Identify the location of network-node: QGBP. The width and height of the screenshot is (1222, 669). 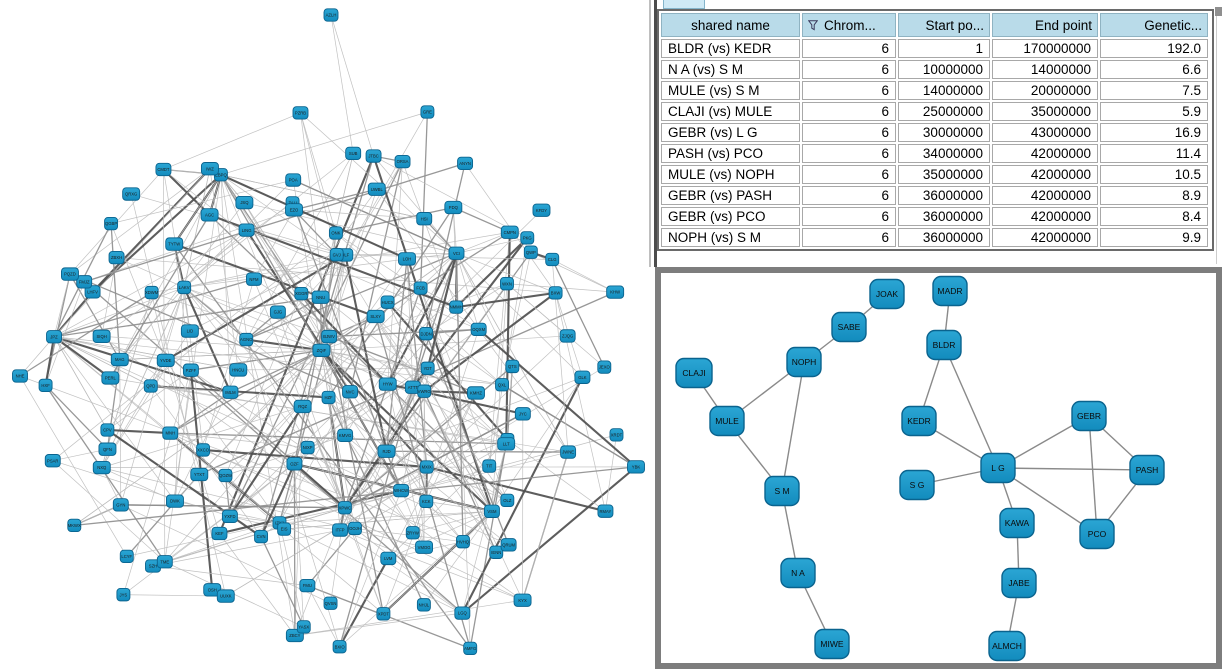
(111, 223).